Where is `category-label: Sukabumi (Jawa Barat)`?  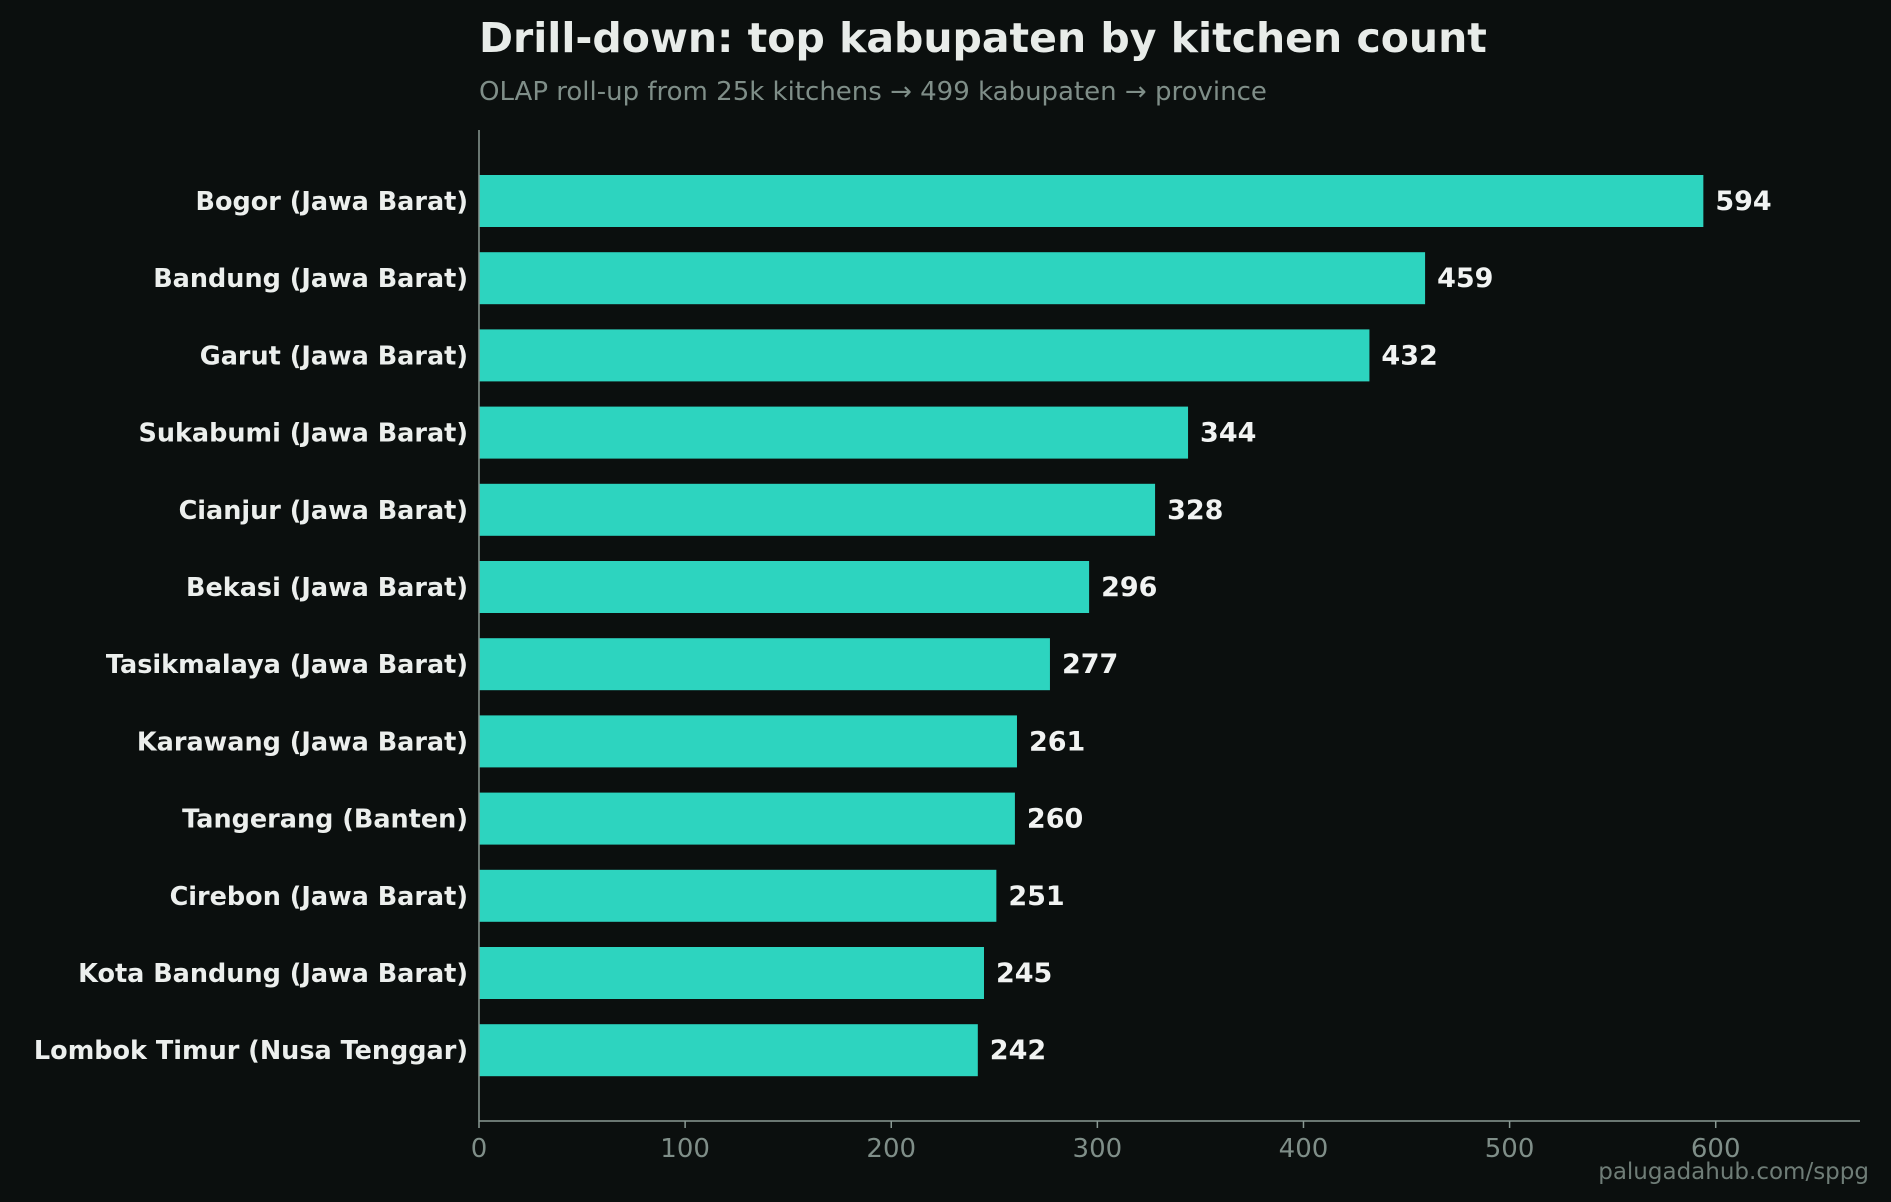
category-label: Sukabumi (Jawa Barat) is located at coordinates (303, 434).